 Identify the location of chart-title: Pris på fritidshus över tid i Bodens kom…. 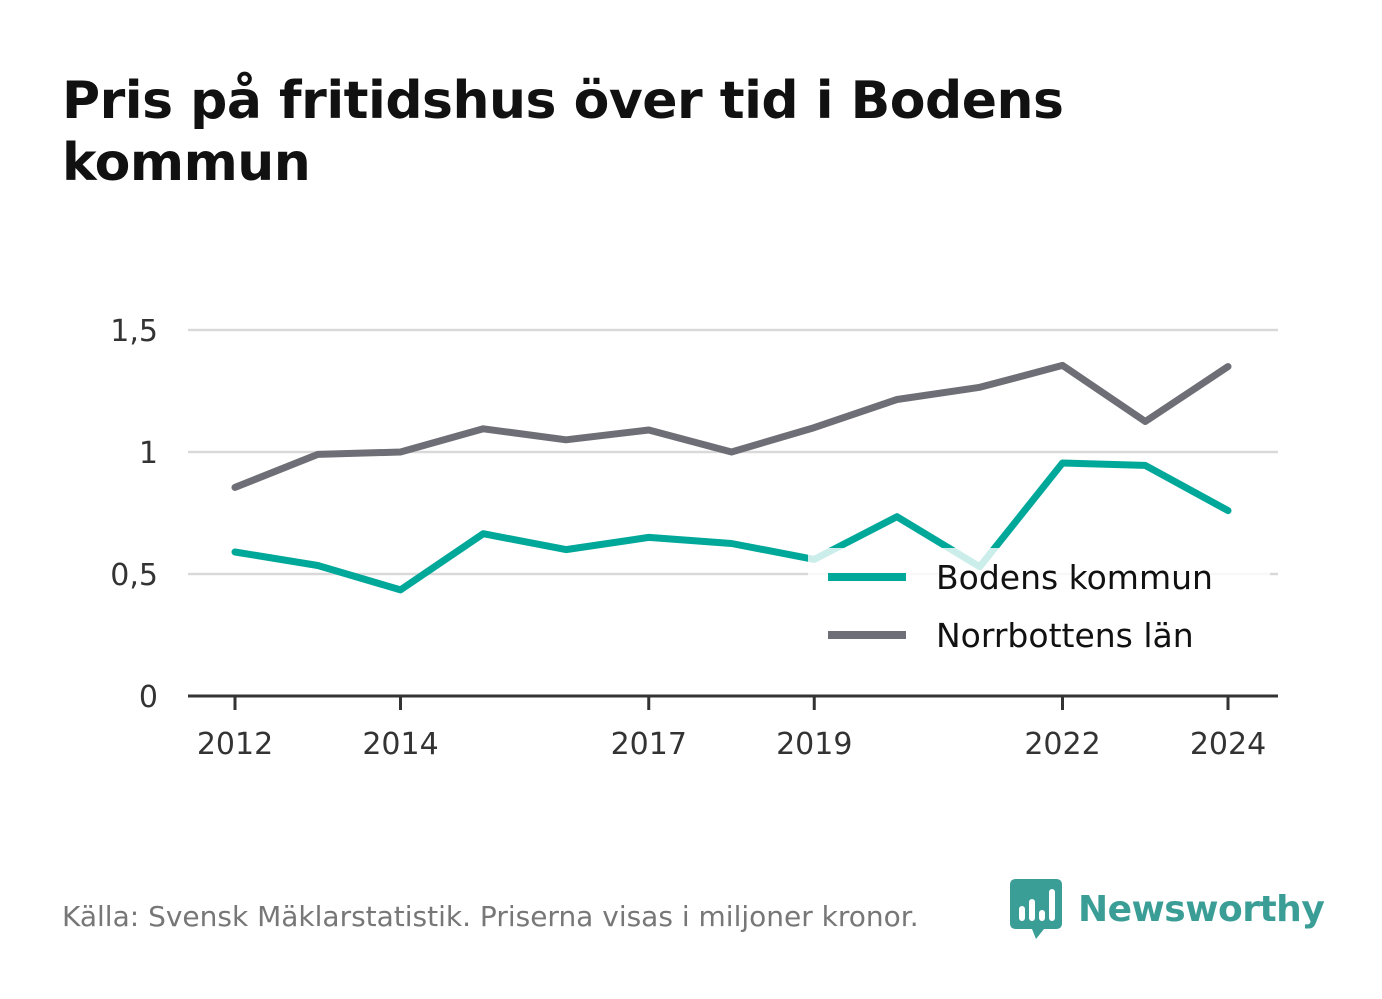
(563, 132).